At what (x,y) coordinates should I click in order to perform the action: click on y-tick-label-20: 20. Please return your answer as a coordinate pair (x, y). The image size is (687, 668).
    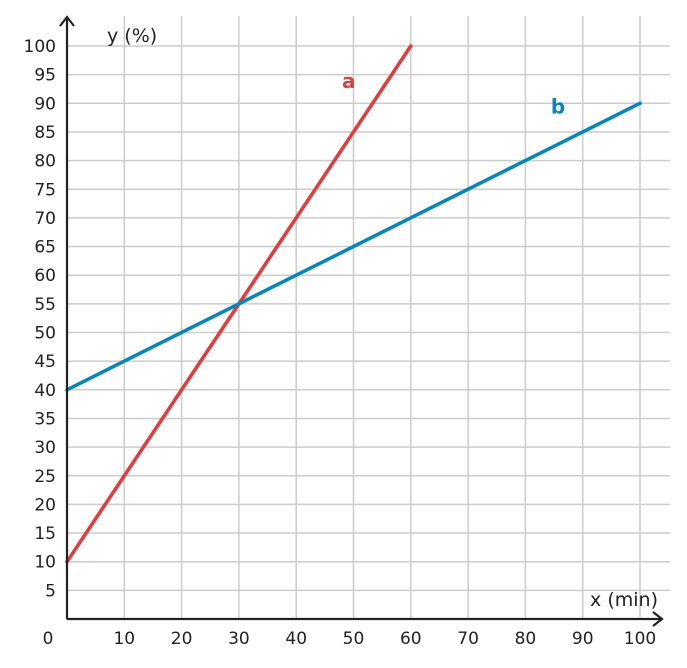
    Looking at the image, I should click on (45, 505).